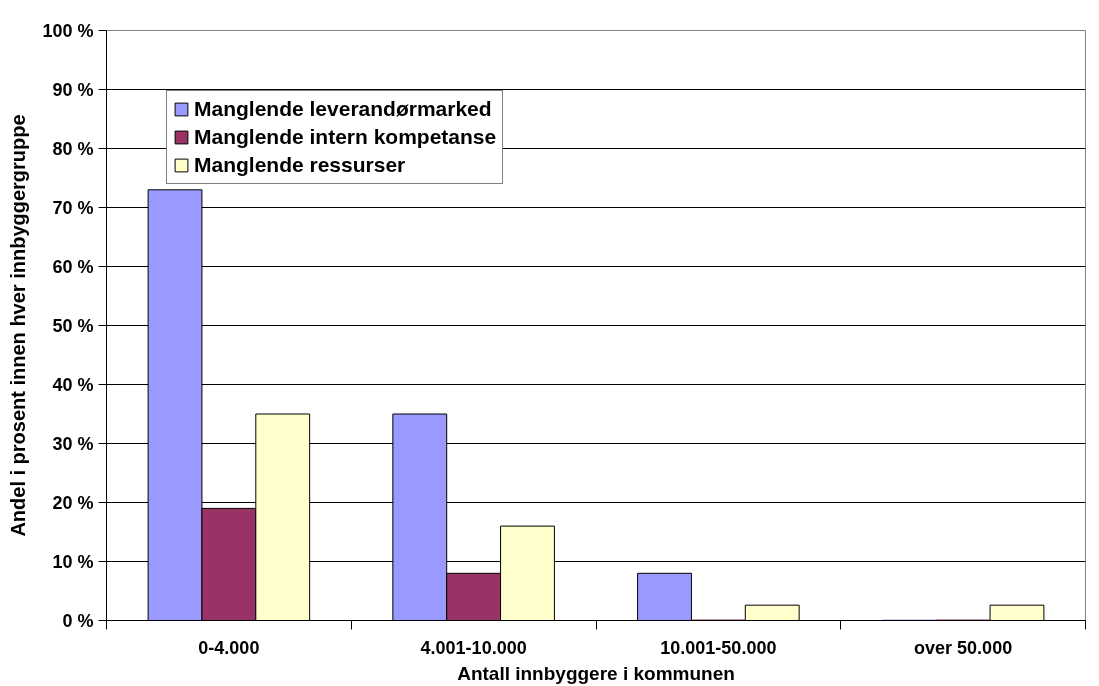 This screenshot has height=686, width=1099. Describe the element at coordinates (73, 325) in the screenshot. I see `y-tick-label: 50 %` at that location.